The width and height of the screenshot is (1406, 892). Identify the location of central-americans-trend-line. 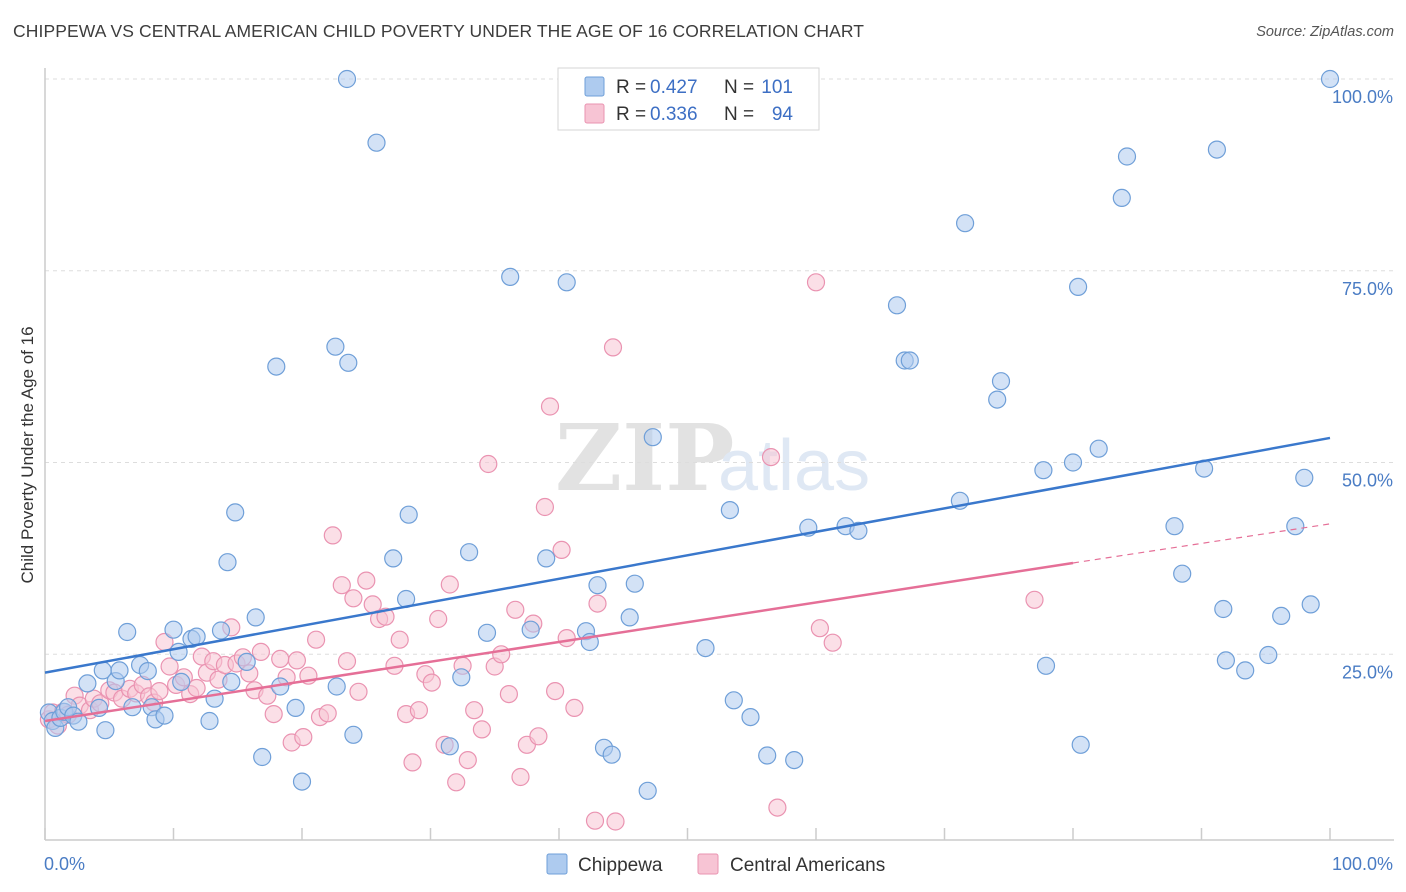
(559, 642).